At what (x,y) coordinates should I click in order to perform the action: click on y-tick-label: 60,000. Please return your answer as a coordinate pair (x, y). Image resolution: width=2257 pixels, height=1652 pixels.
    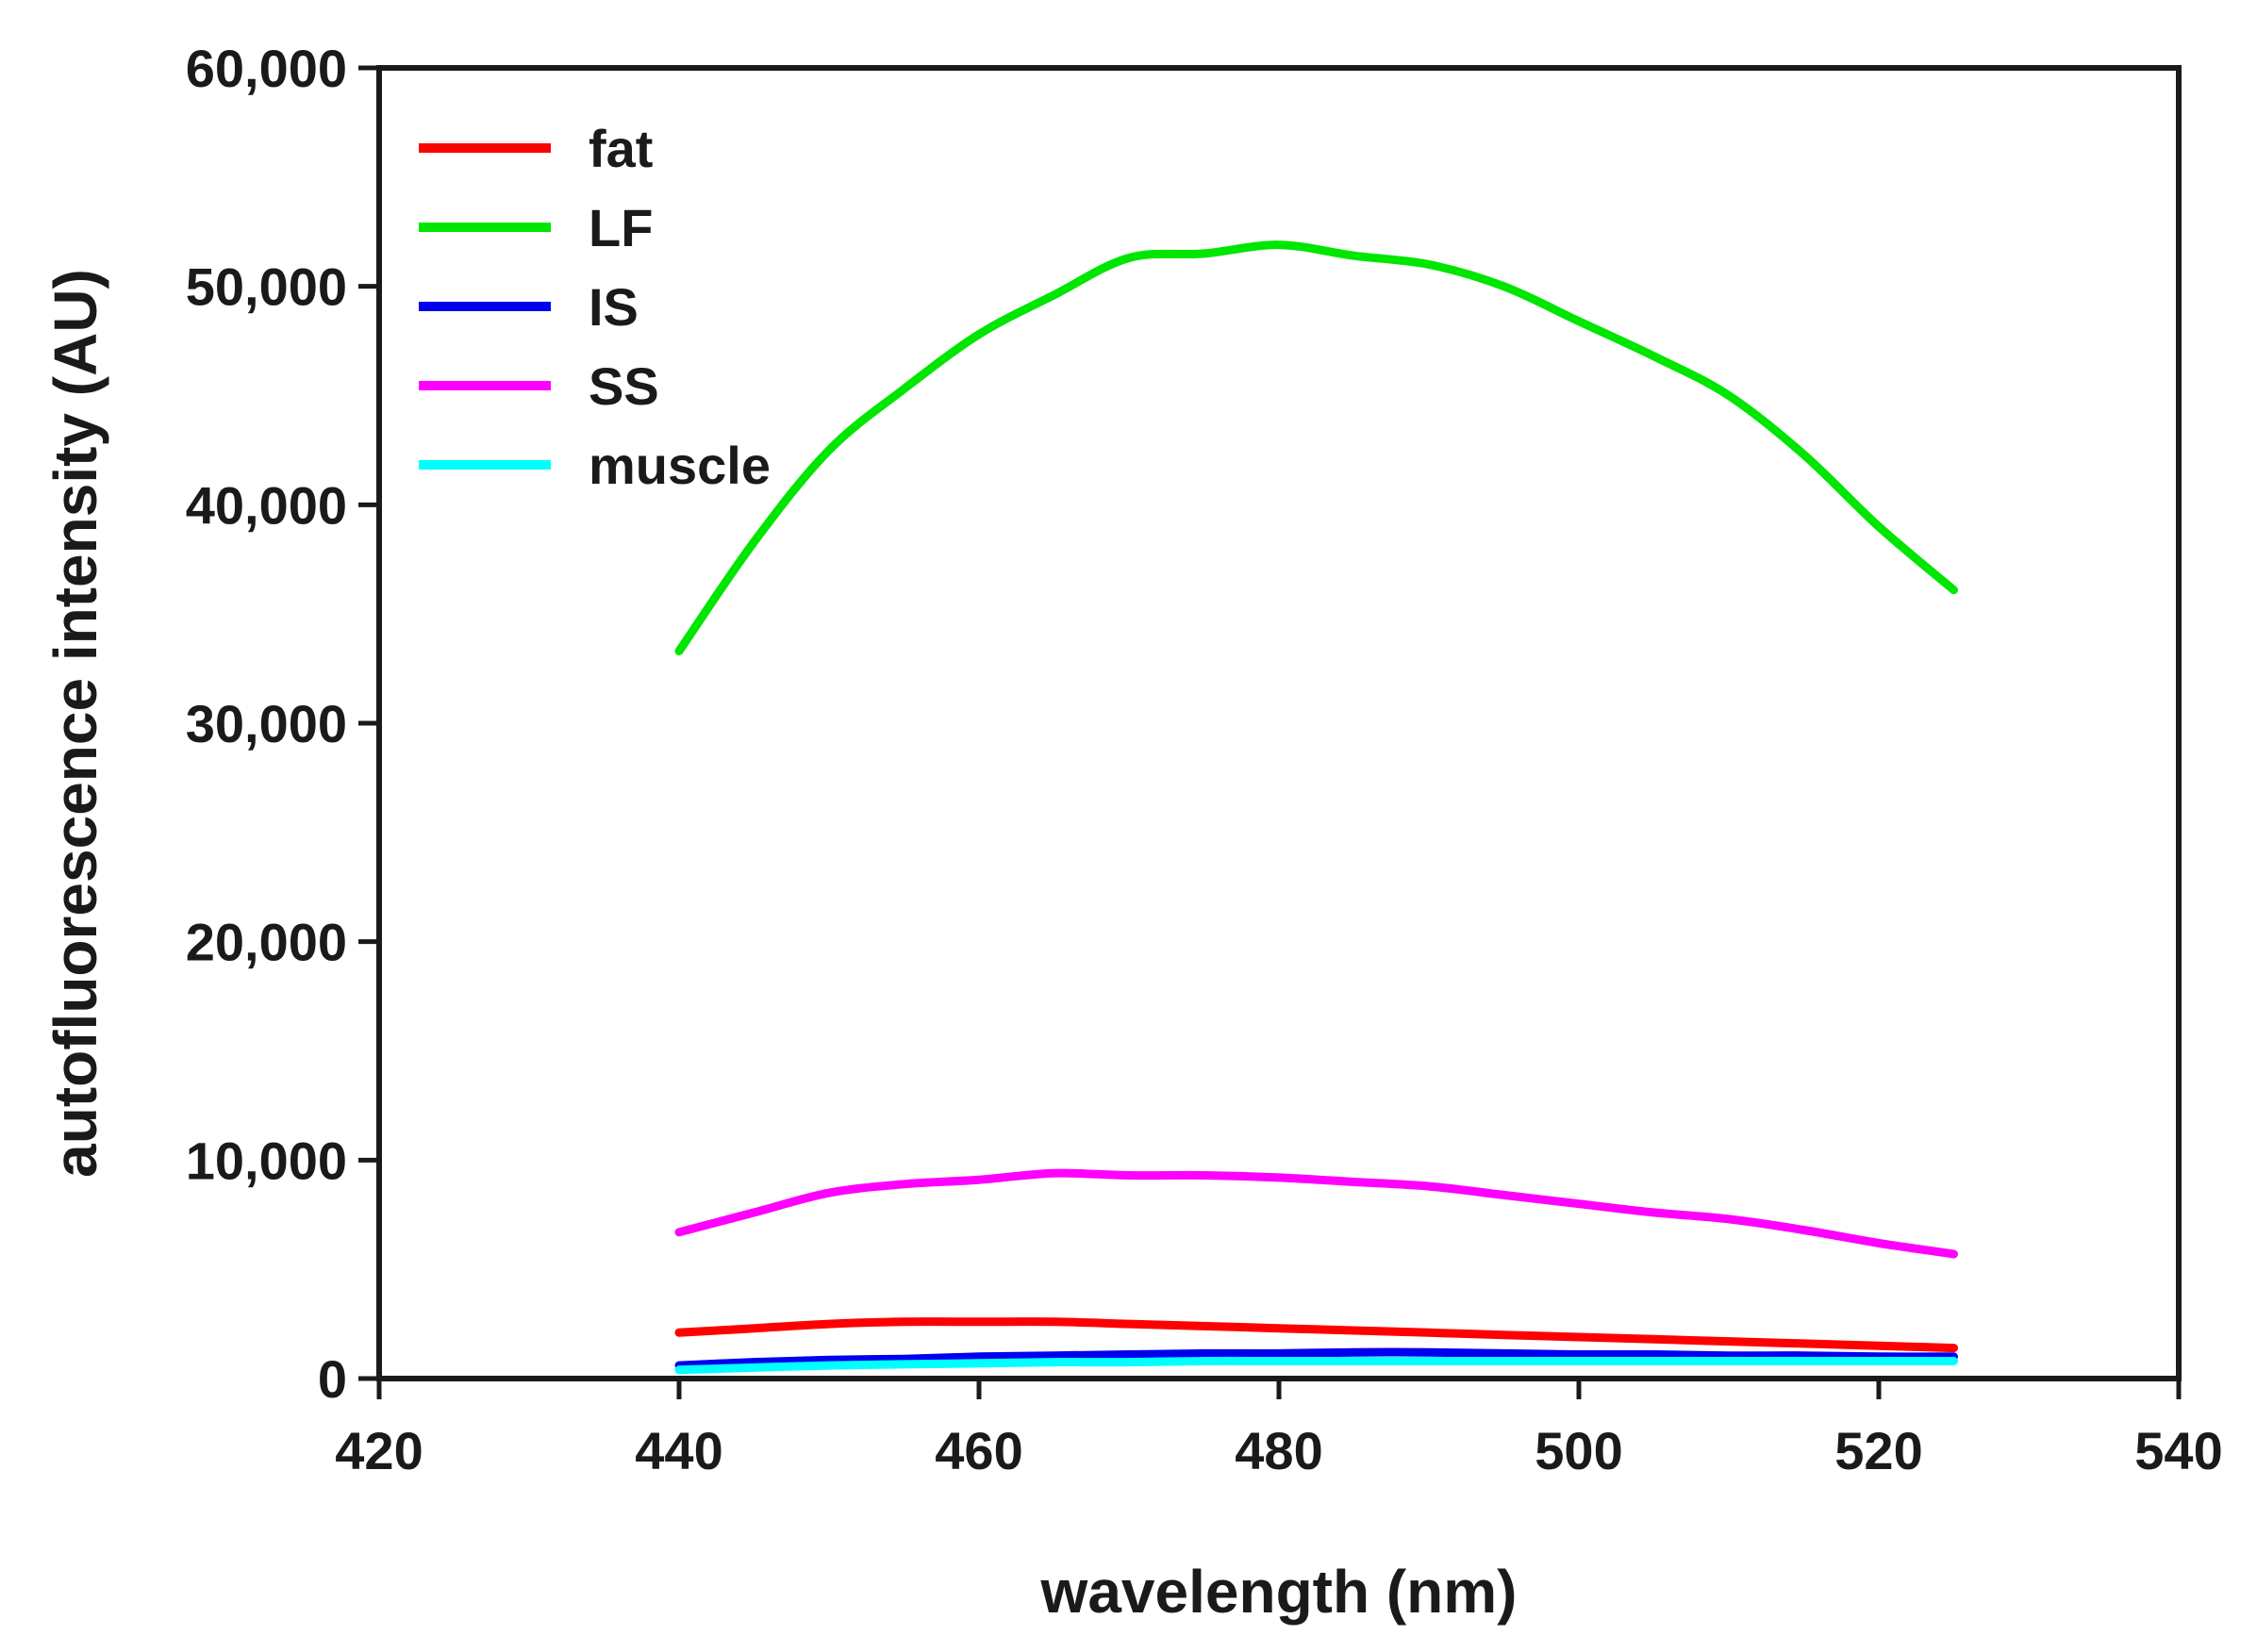
    Looking at the image, I should click on (266, 68).